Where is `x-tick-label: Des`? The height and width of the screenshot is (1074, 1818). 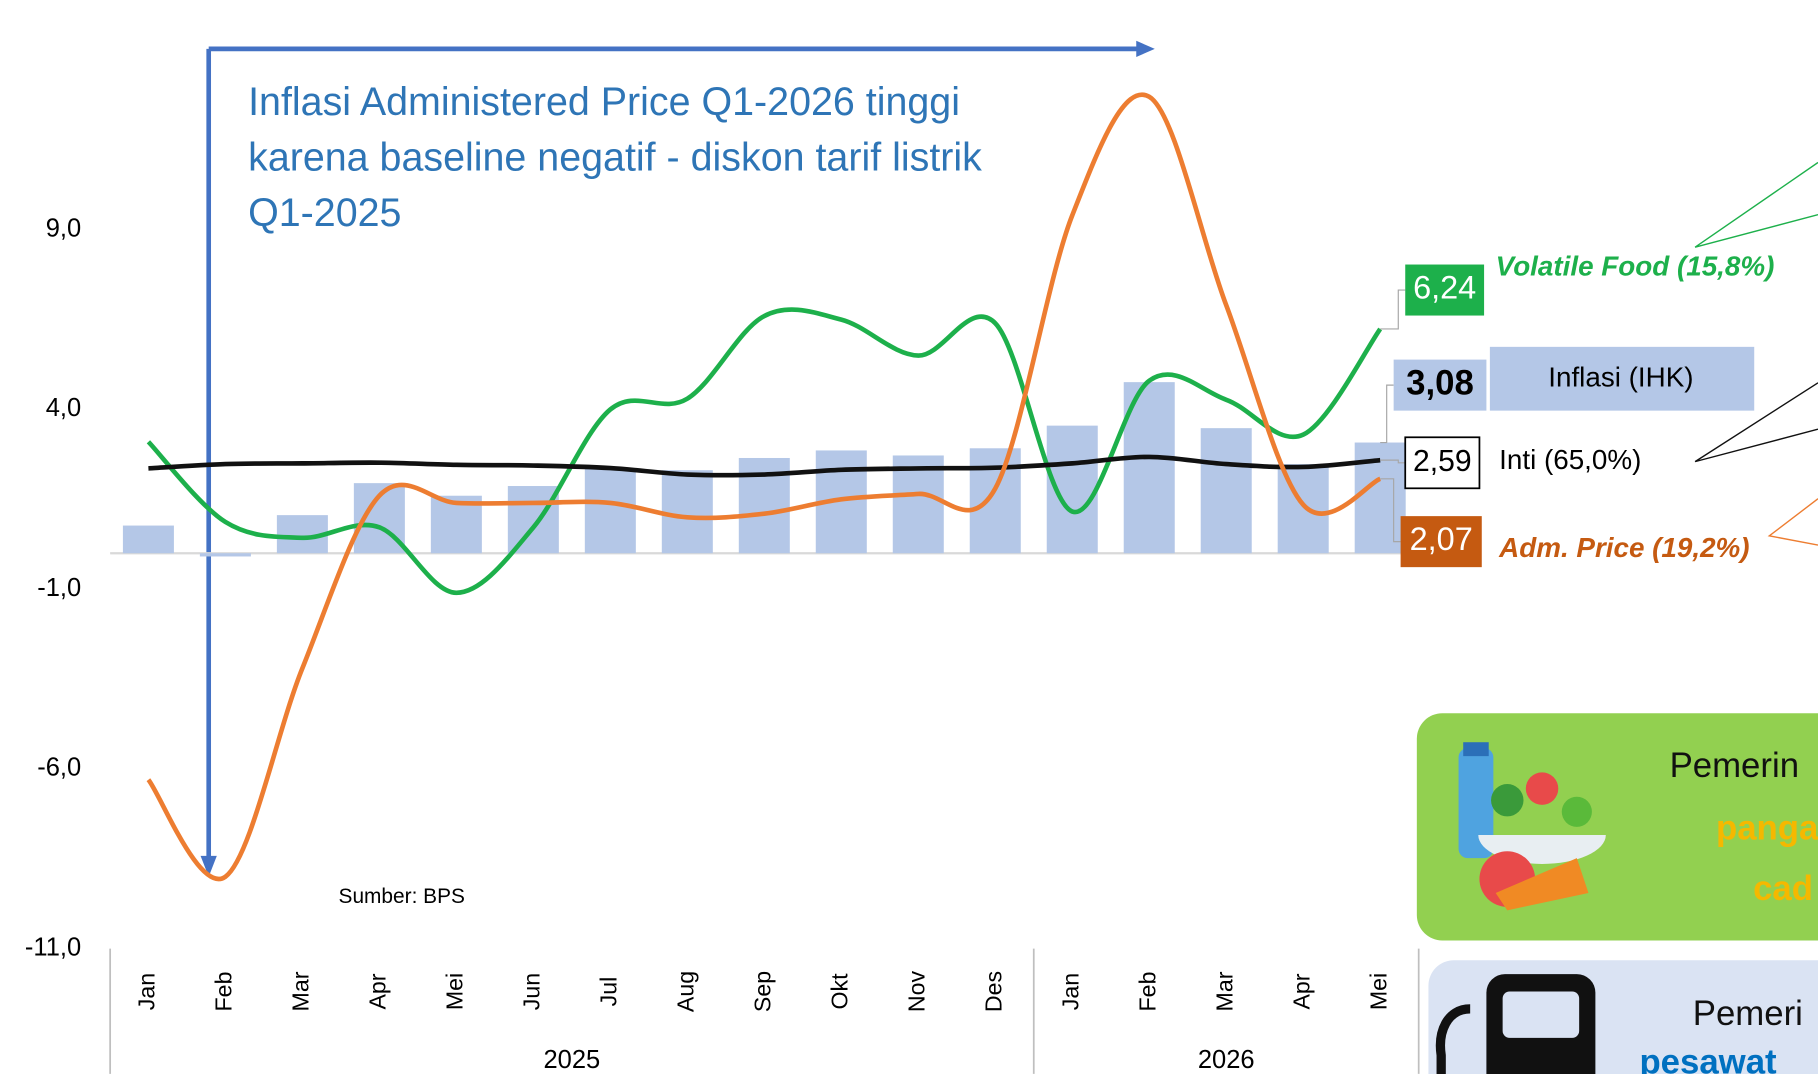 x-tick-label: Des is located at coordinates (993, 991).